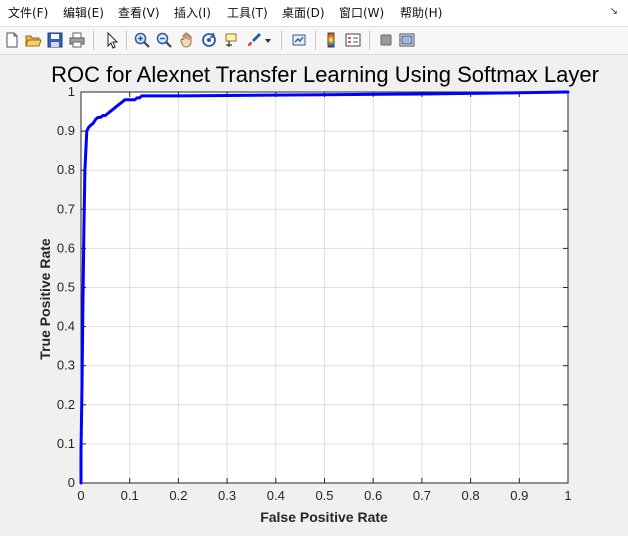 This screenshot has height=536, width=628. I want to click on figure-toolbar, so click(314, 41).